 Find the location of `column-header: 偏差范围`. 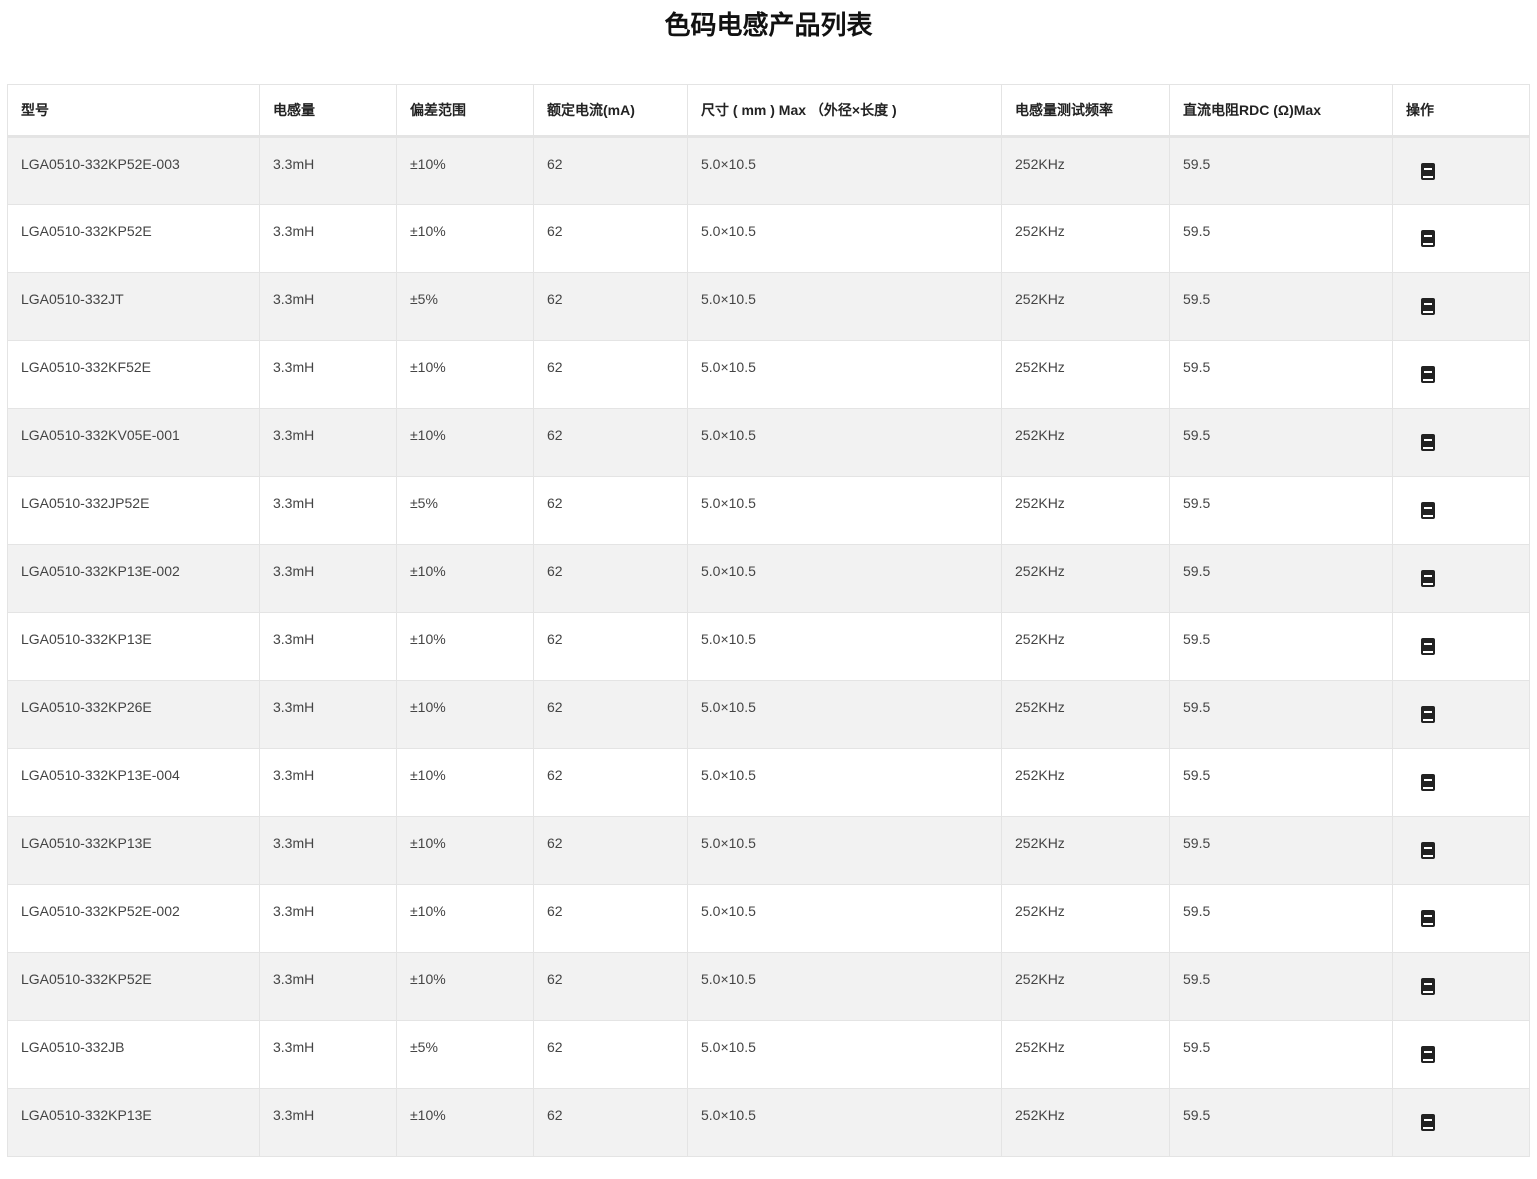

column-header: 偏差范围 is located at coordinates (465, 111).